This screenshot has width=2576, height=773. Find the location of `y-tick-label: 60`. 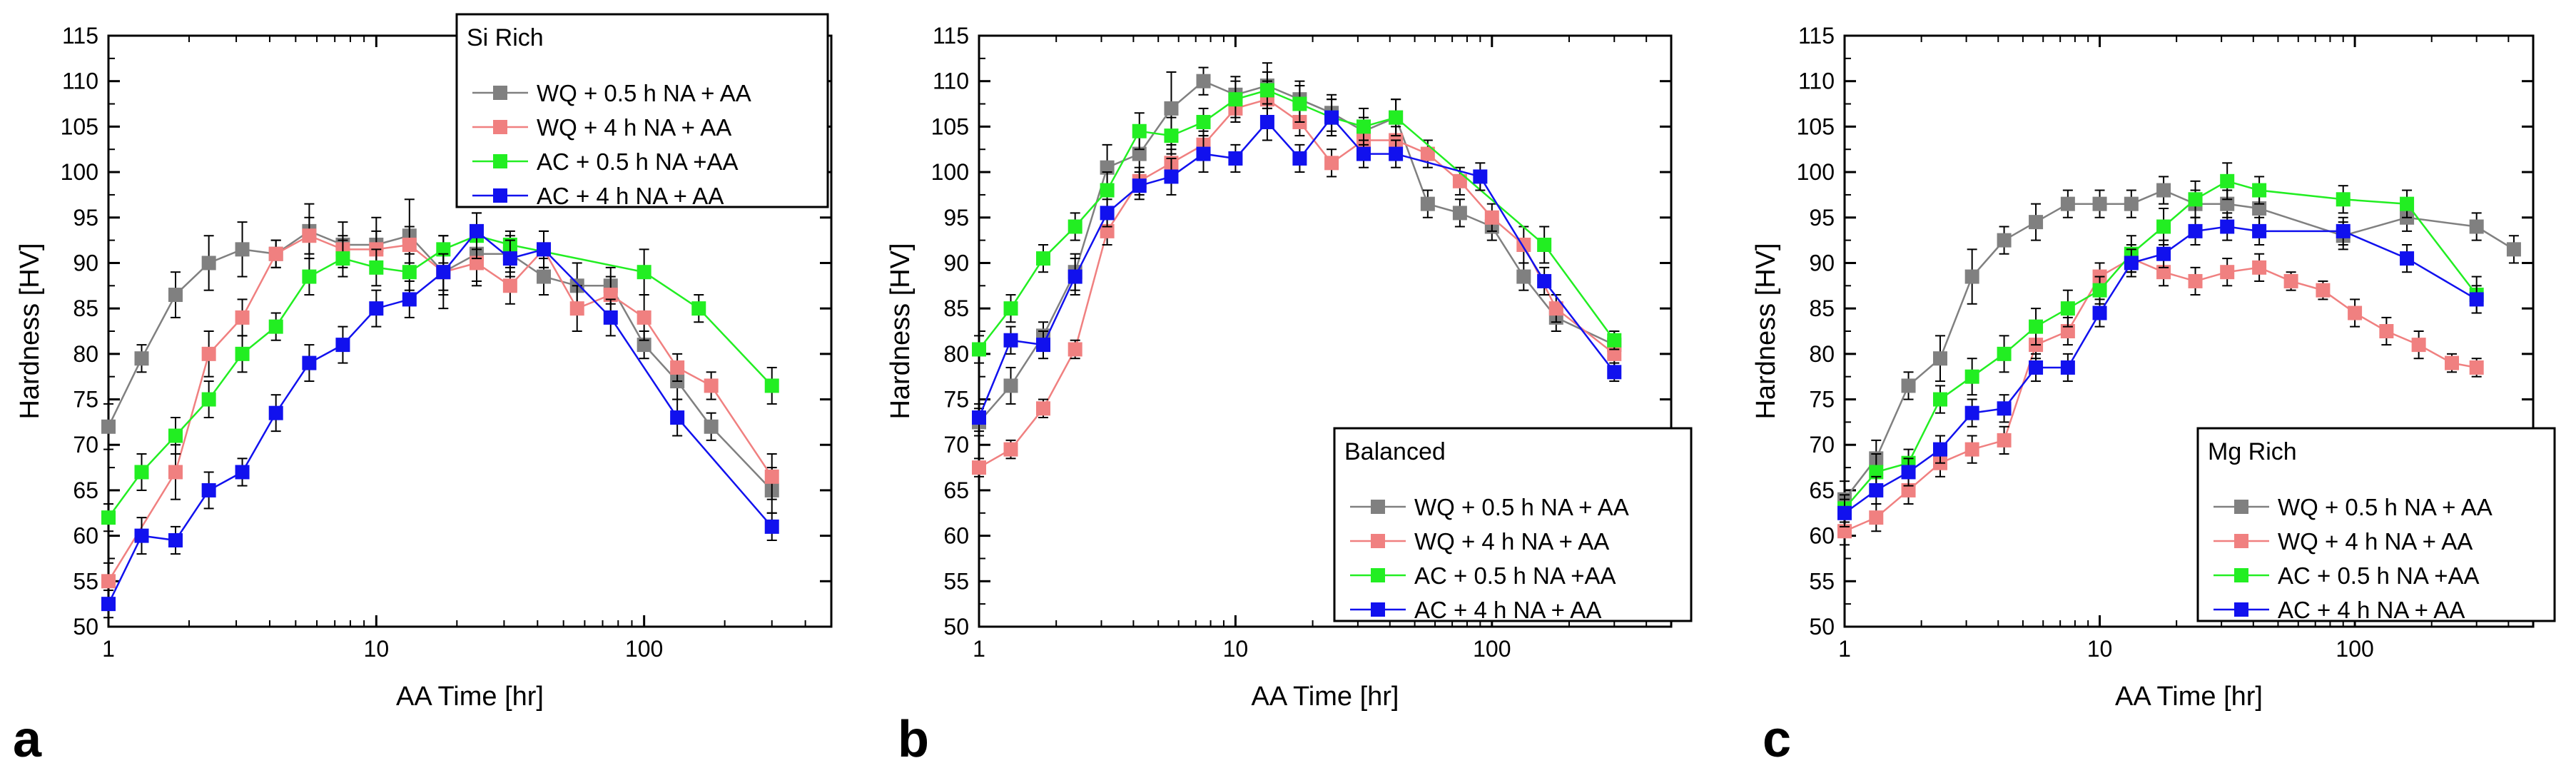

y-tick-label: 60 is located at coordinates (956, 536).